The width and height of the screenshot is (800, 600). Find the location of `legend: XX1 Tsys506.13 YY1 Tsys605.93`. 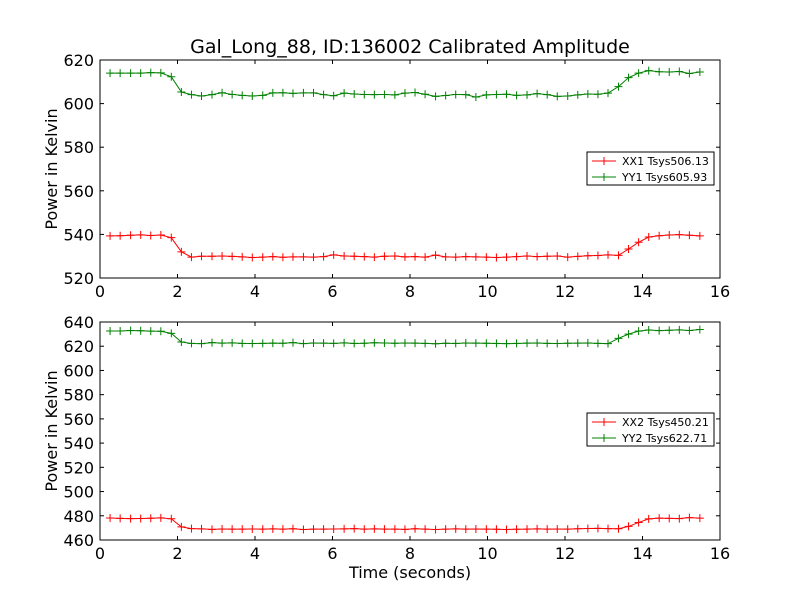

legend: XX1 Tsys506.13 YY1 Tsys605.93 is located at coordinates (650, 168).